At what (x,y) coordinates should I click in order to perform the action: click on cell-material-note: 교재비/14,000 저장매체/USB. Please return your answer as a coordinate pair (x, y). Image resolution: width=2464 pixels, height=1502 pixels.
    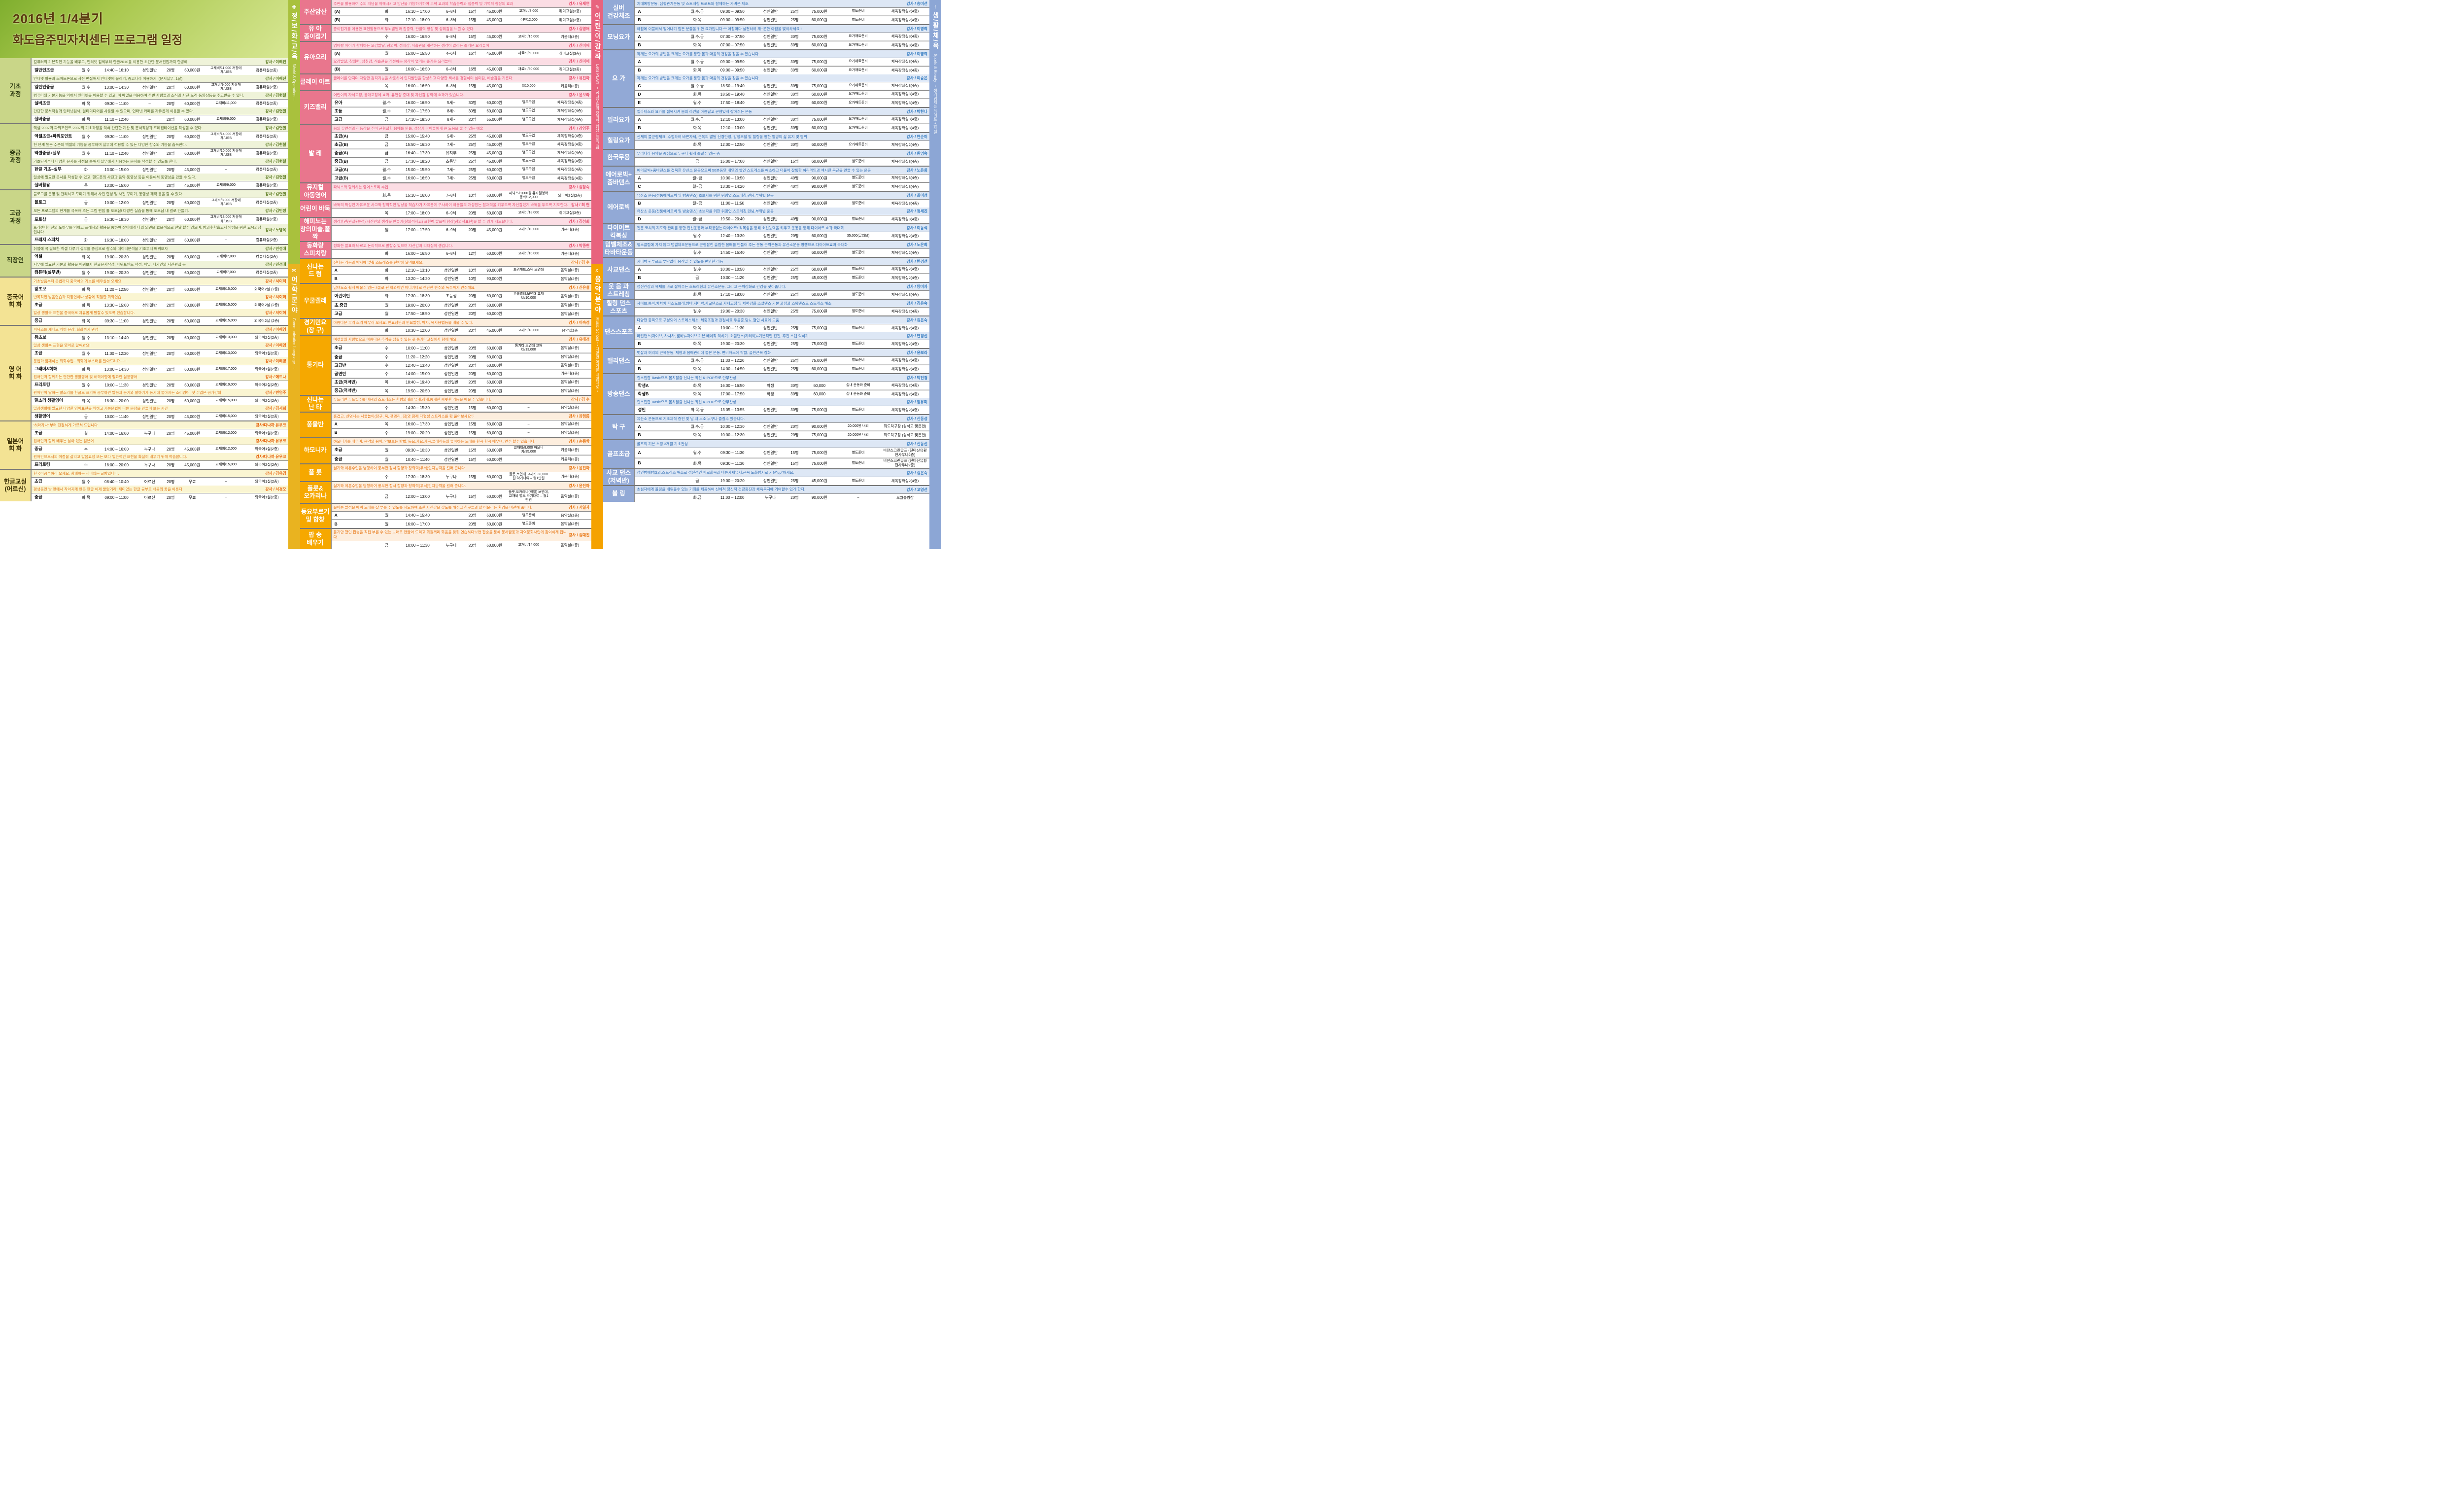
    Looking at the image, I should click on (226, 137).